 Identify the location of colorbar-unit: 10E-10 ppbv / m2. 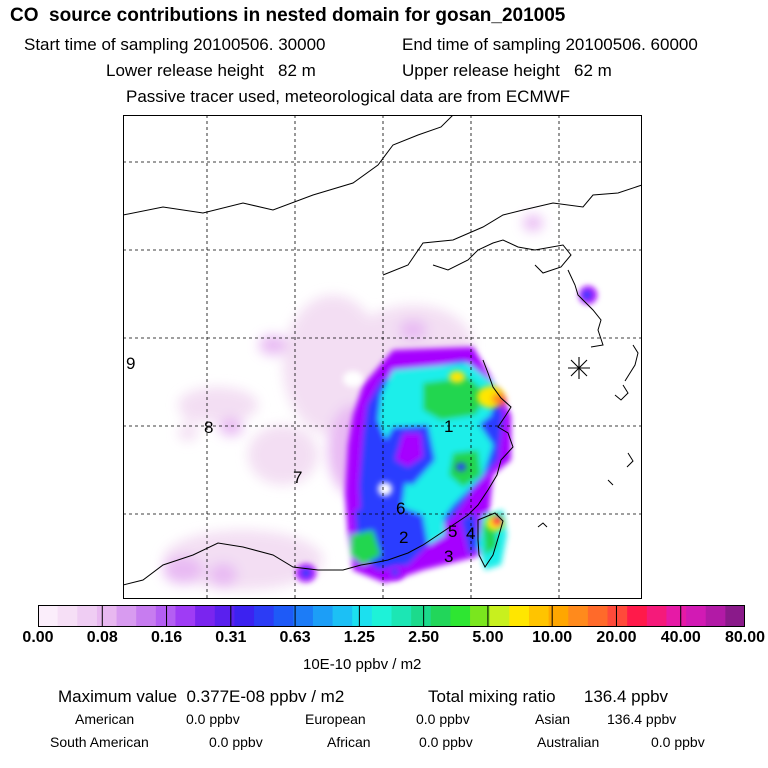
(362, 664).